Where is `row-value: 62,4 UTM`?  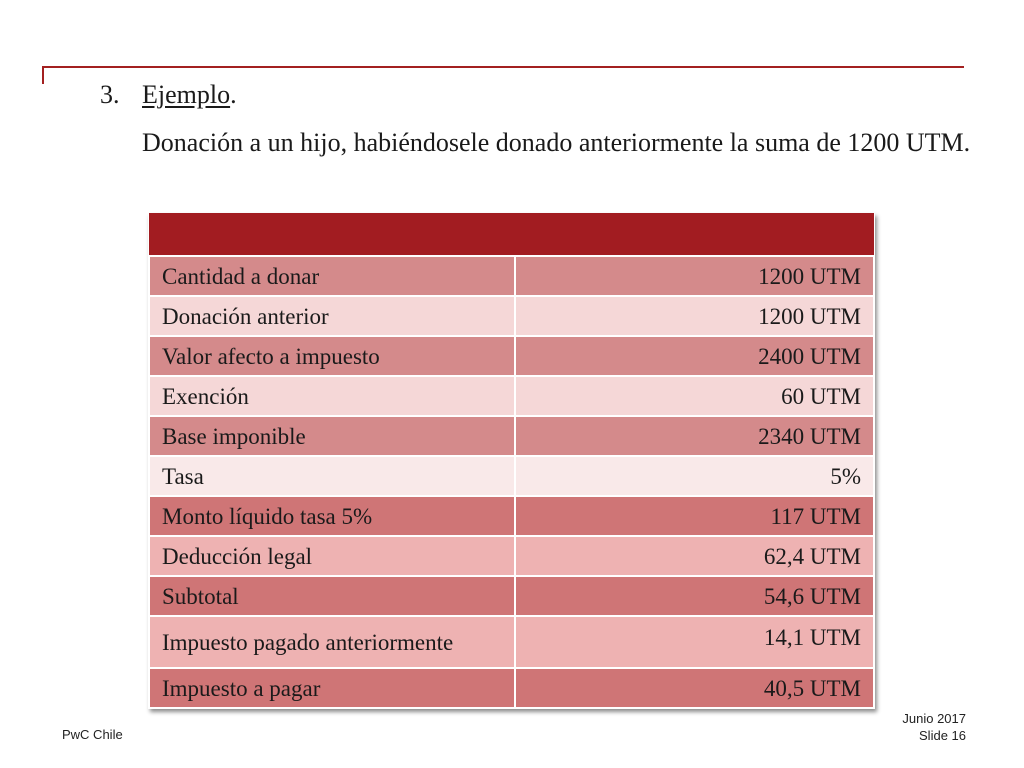
row-value: 62,4 UTM is located at coordinates (694, 556).